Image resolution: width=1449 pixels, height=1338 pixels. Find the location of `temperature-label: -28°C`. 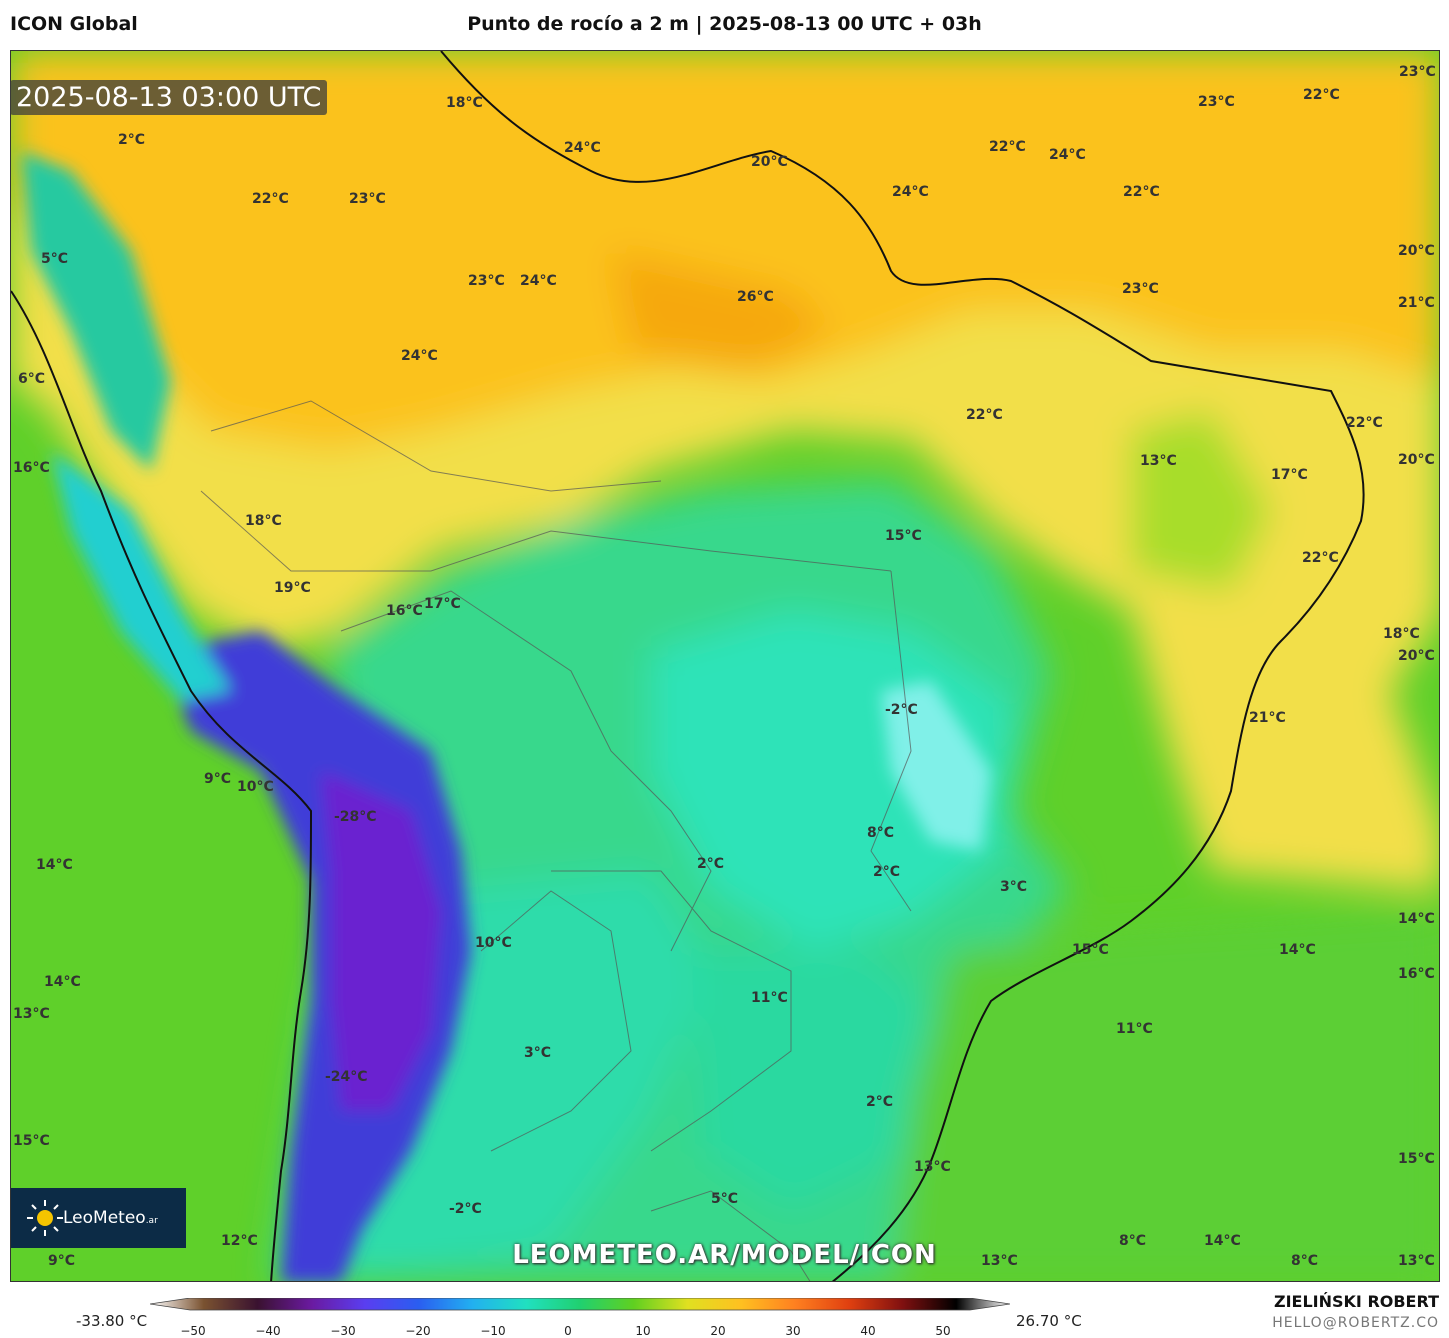

temperature-label: -28°C is located at coordinates (355, 817).